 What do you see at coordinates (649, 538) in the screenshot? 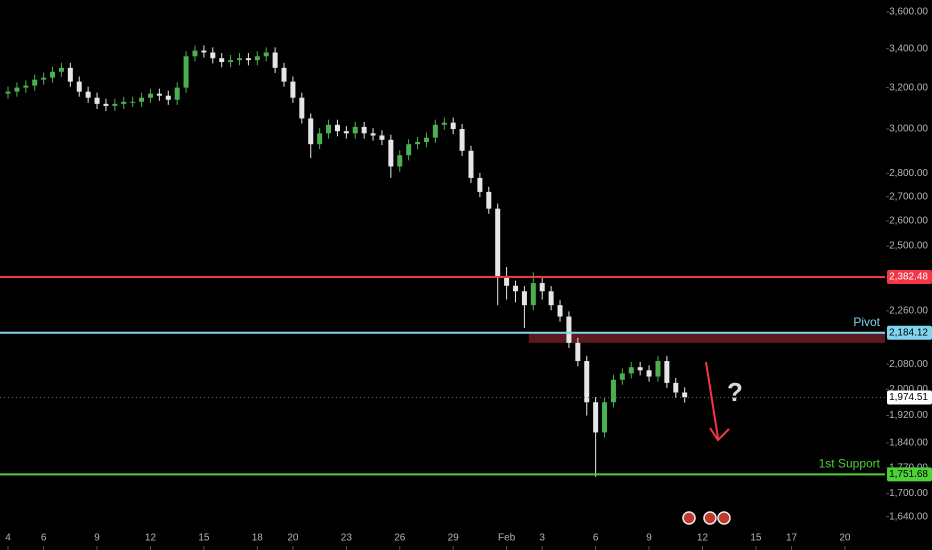
I see `x-tick-label: 9` at bounding box center [649, 538].